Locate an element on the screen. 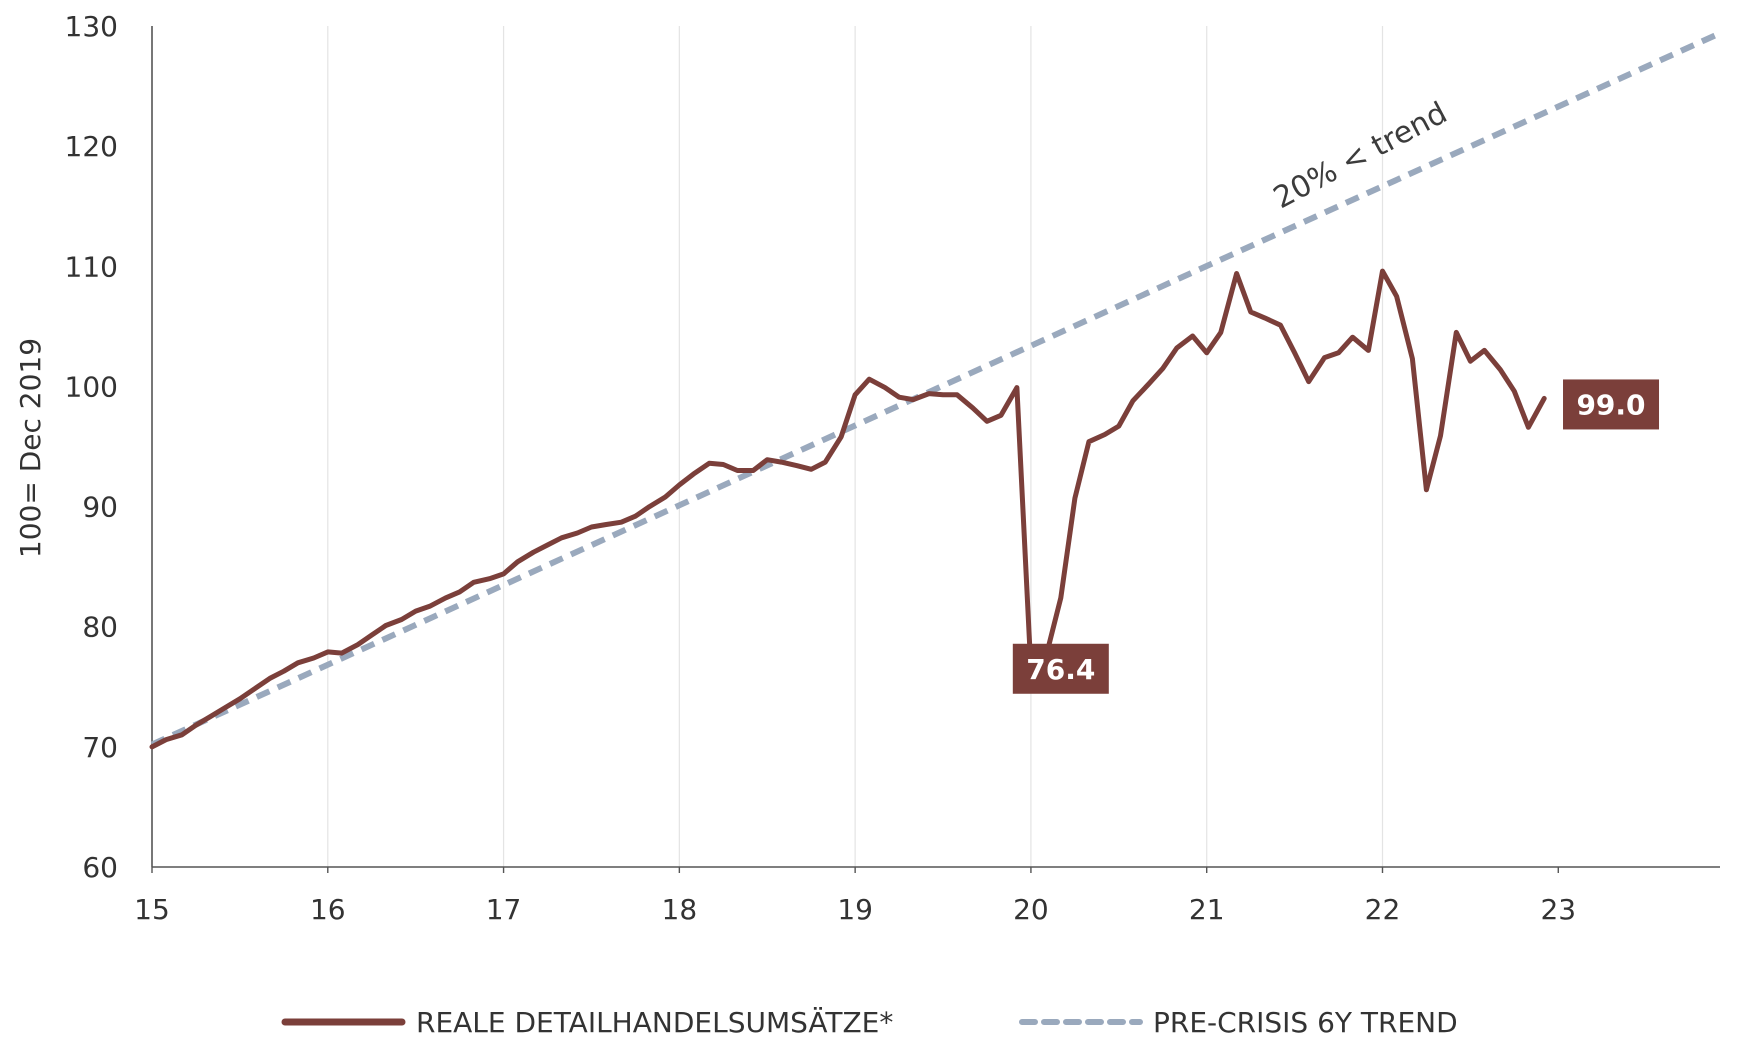  y-tick-label-120: 120 is located at coordinates (91, 146).